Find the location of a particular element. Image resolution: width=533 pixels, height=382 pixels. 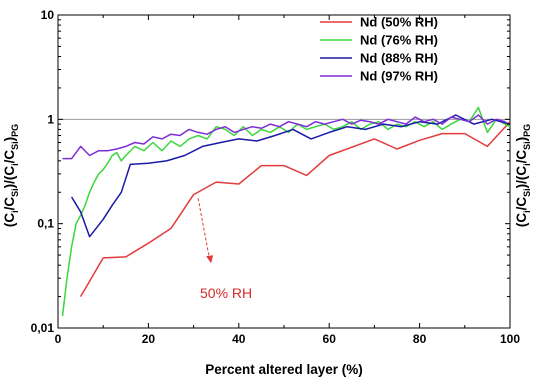

y-tick-label: 0,1 is located at coordinates (45, 224).